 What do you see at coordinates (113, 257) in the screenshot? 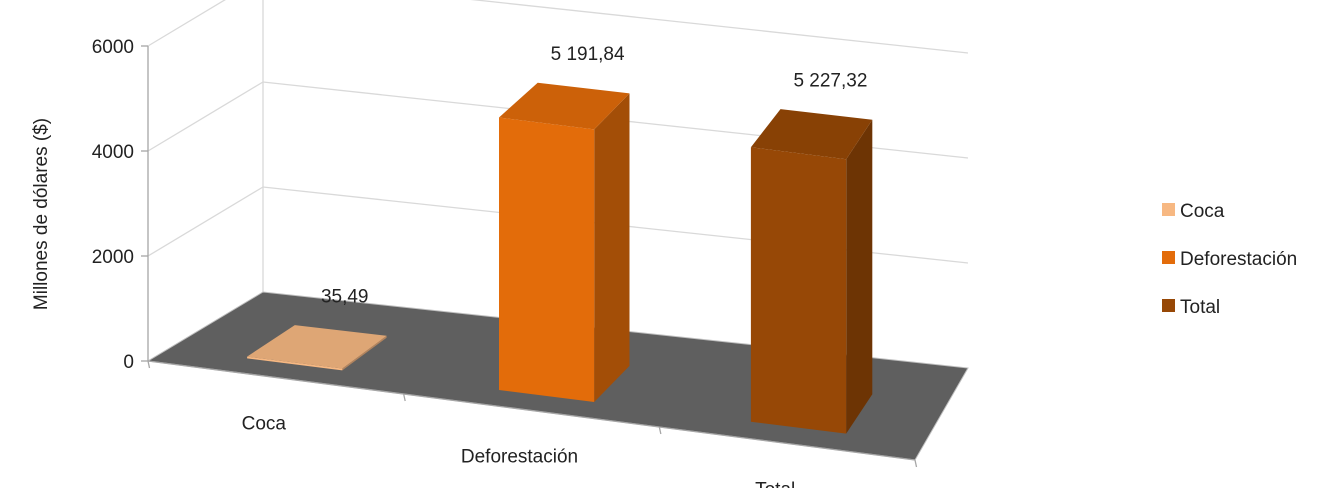
I see `y-tick-label: 2000` at bounding box center [113, 257].